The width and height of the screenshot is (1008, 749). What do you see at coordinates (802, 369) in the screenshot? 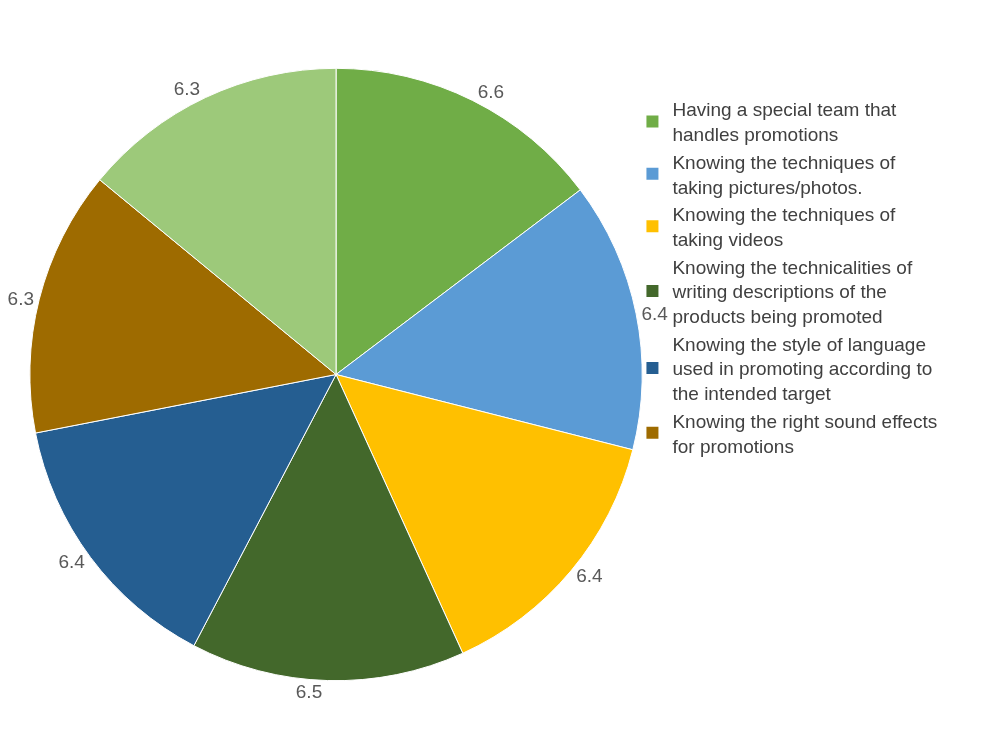
I see `legend-label: Knowing the style of language used in promoting according to the intended target` at bounding box center [802, 369].